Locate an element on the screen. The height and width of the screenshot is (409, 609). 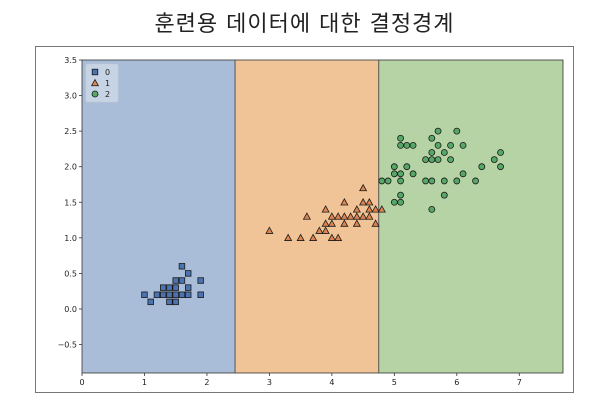
y-tick-label-2: 0.5 is located at coordinates (70, 273).